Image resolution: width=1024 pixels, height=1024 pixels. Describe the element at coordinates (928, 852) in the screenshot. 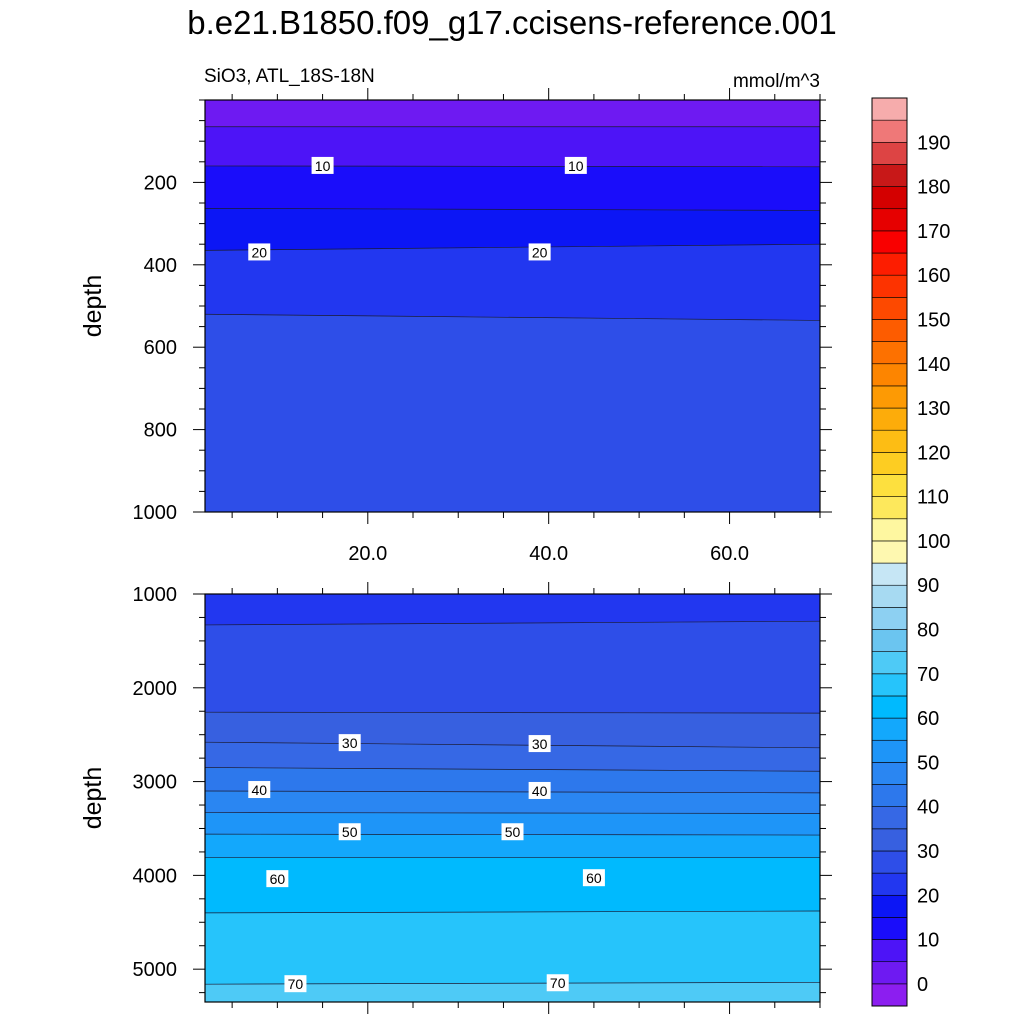

I see `colorbar-label: 30` at that location.